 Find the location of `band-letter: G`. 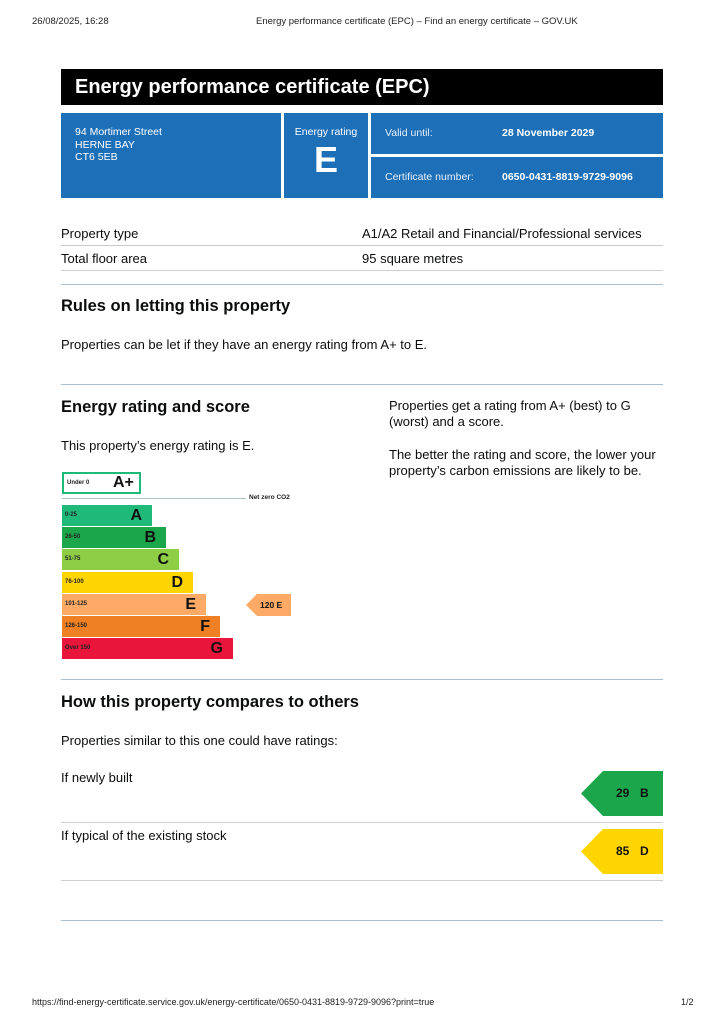

band-letter: G is located at coordinates (216, 648).